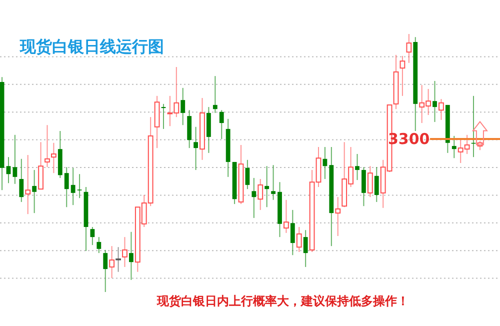 The image size is (500, 326). What do you see at coordinates (91, 46) in the screenshot?
I see `chart-title: 现货白银日线运行图` at bounding box center [91, 46].